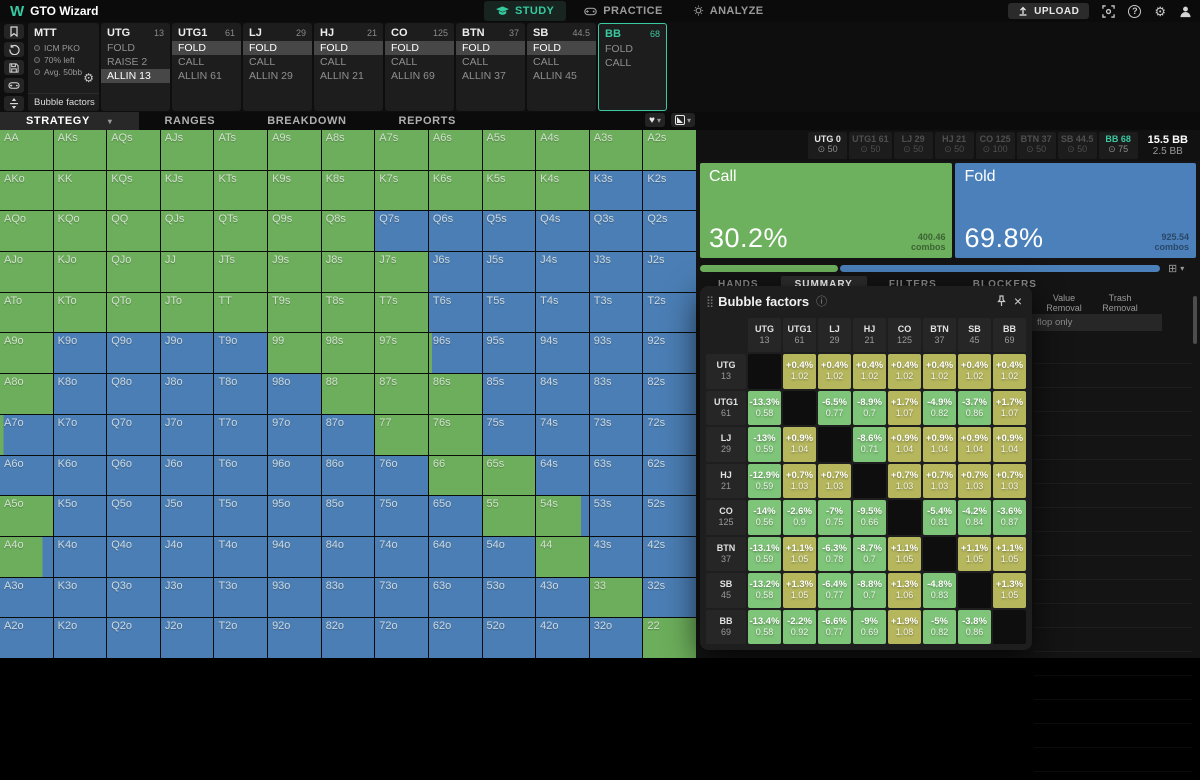 This screenshot has width=1200, height=780. What do you see at coordinates (1097, 322) in the screenshot?
I see `blockers-row: flop only` at bounding box center [1097, 322].